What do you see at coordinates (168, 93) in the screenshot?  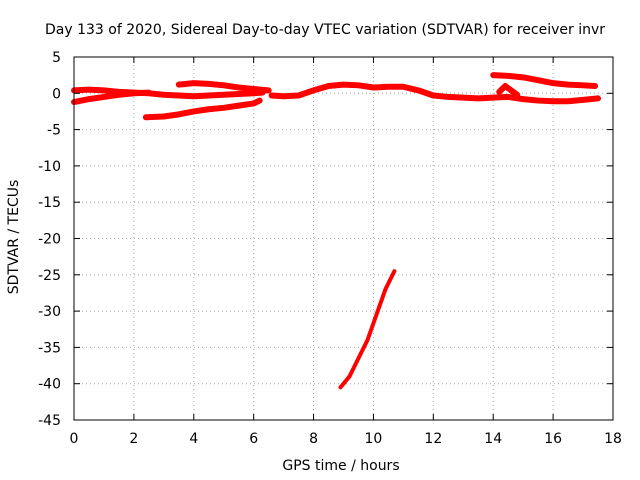 I see `series-track-a` at bounding box center [168, 93].